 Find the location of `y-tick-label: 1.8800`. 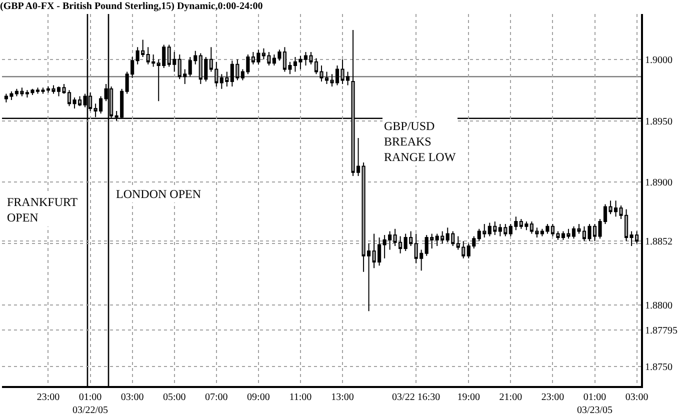

y-tick-label: 1.8800 is located at coordinates (658, 306).